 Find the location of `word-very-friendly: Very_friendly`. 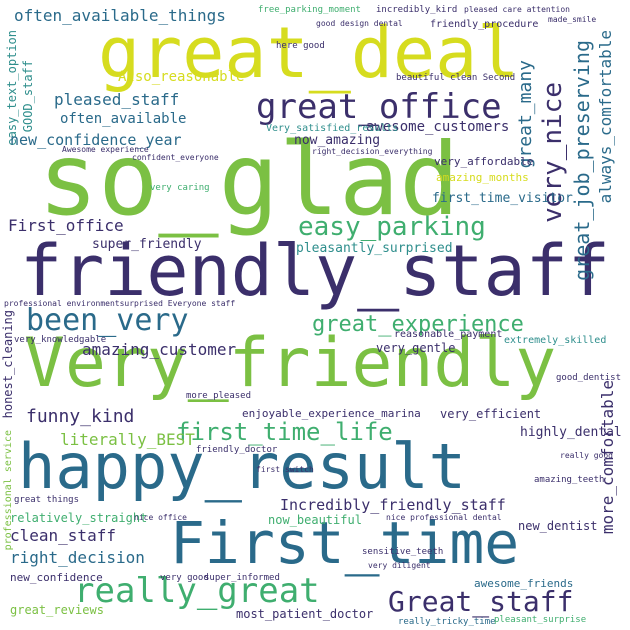

word-very-friendly: Very_friendly is located at coordinates (290, 363).